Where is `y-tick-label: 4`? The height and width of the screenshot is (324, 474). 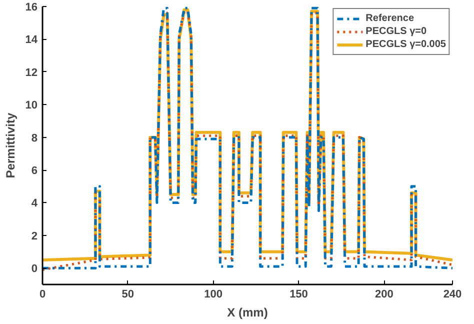
y-tick-label: 4 is located at coordinates (34, 204).